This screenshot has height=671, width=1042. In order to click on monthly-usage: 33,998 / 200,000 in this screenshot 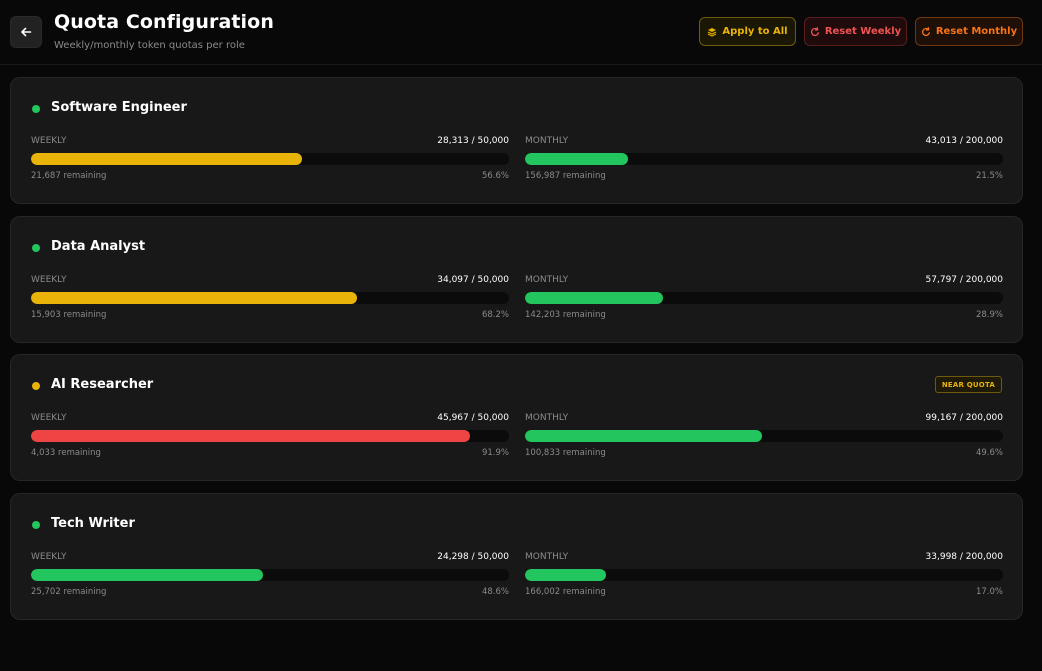, I will do `click(964, 557)`.